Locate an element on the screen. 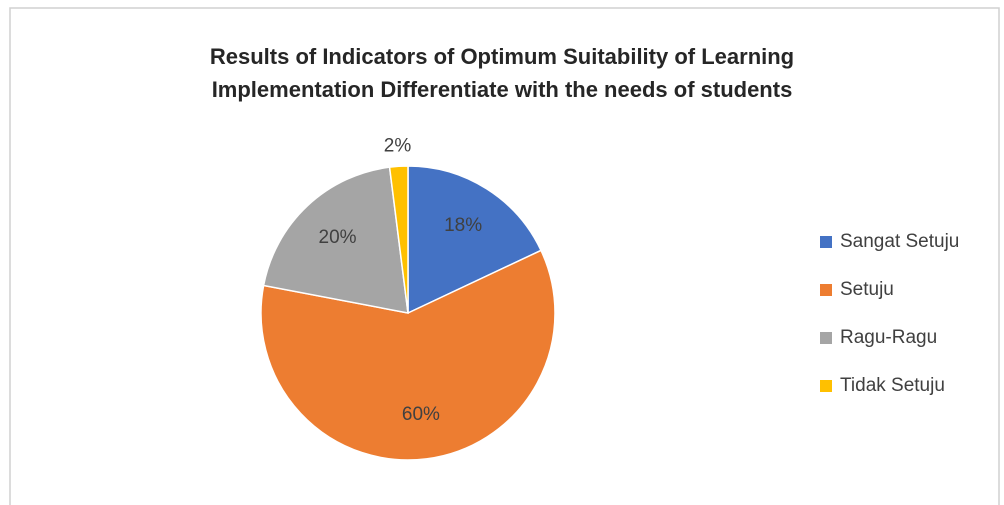  data-label: 20% is located at coordinates (338, 237).